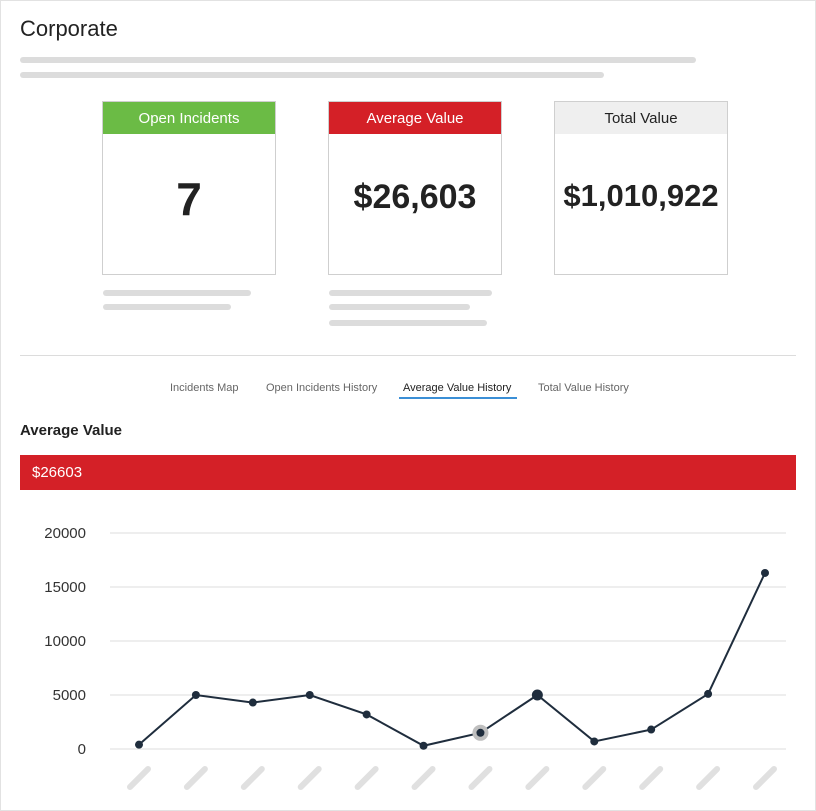  What do you see at coordinates (189, 199) in the screenshot?
I see `card-value: 7` at bounding box center [189, 199].